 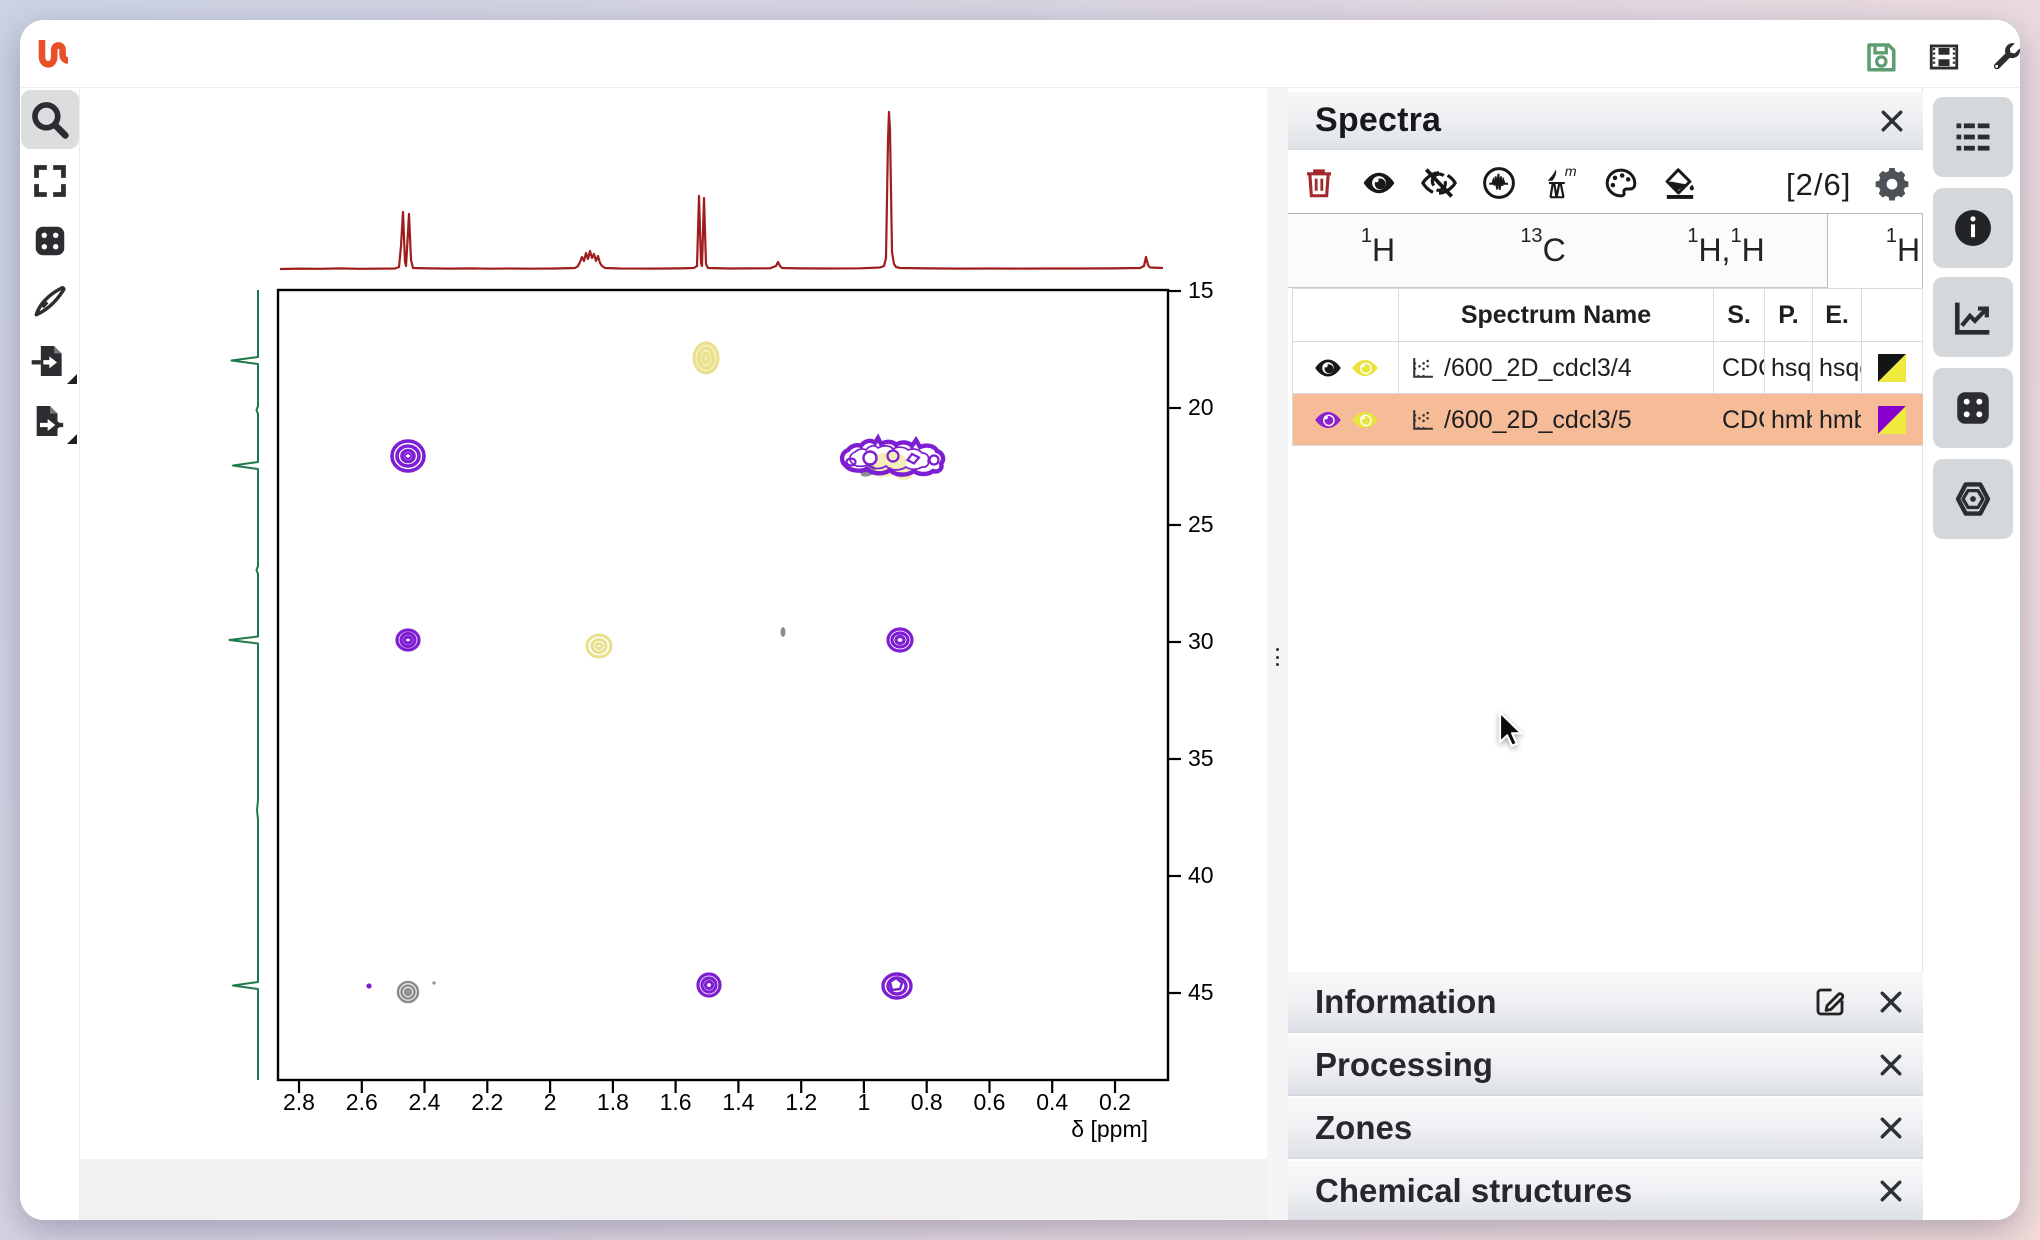 What do you see at coordinates (1201, 524) in the screenshot?
I see `svg-text: 25` at bounding box center [1201, 524].